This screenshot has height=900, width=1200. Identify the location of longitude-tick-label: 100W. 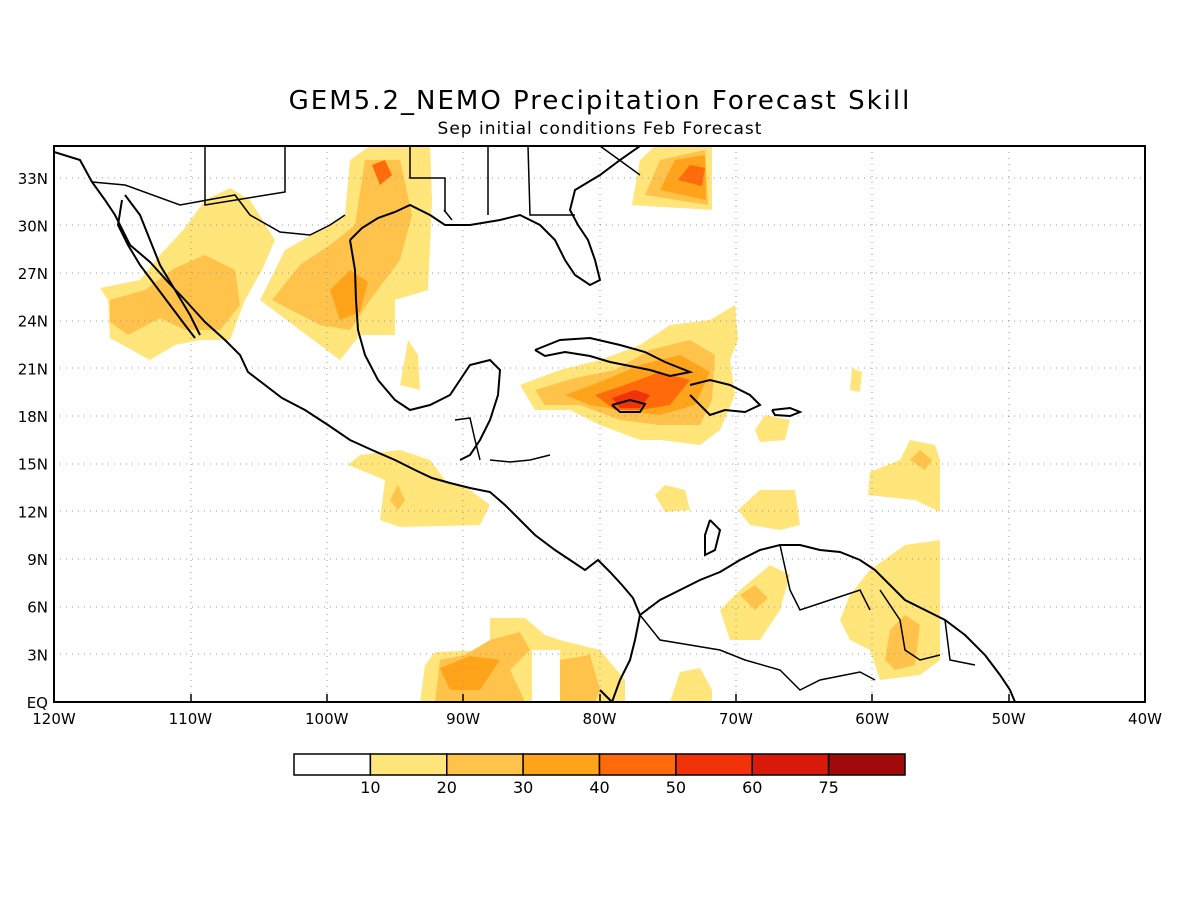
(327, 719).